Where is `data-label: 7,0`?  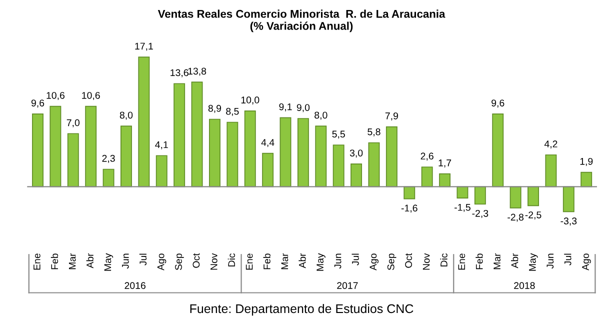
data-label: 7,0 is located at coordinates (73, 123).